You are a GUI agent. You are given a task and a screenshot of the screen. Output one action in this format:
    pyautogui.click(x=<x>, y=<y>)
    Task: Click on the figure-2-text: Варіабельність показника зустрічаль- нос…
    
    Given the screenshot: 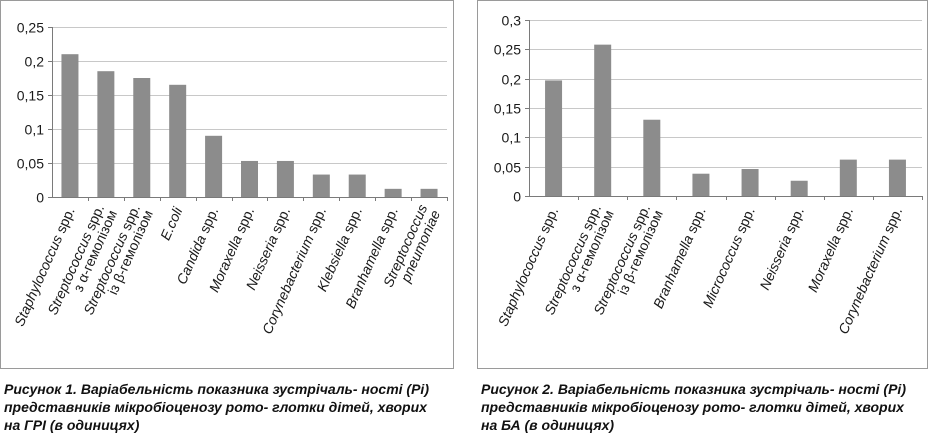 What is the action you would take?
    pyautogui.click(x=693, y=407)
    